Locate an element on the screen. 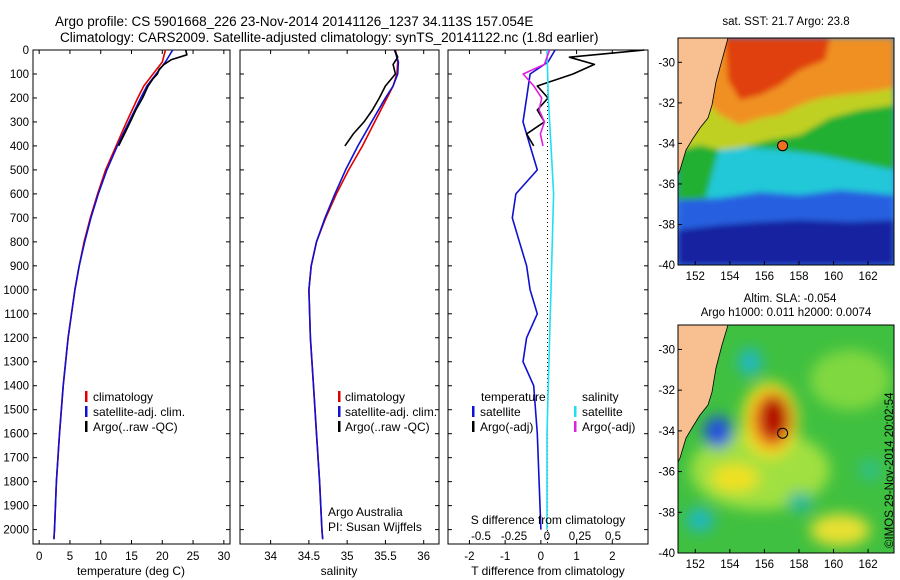 The height and width of the screenshot is (580, 900). sla-blue-eddy is located at coordinates (718, 432).